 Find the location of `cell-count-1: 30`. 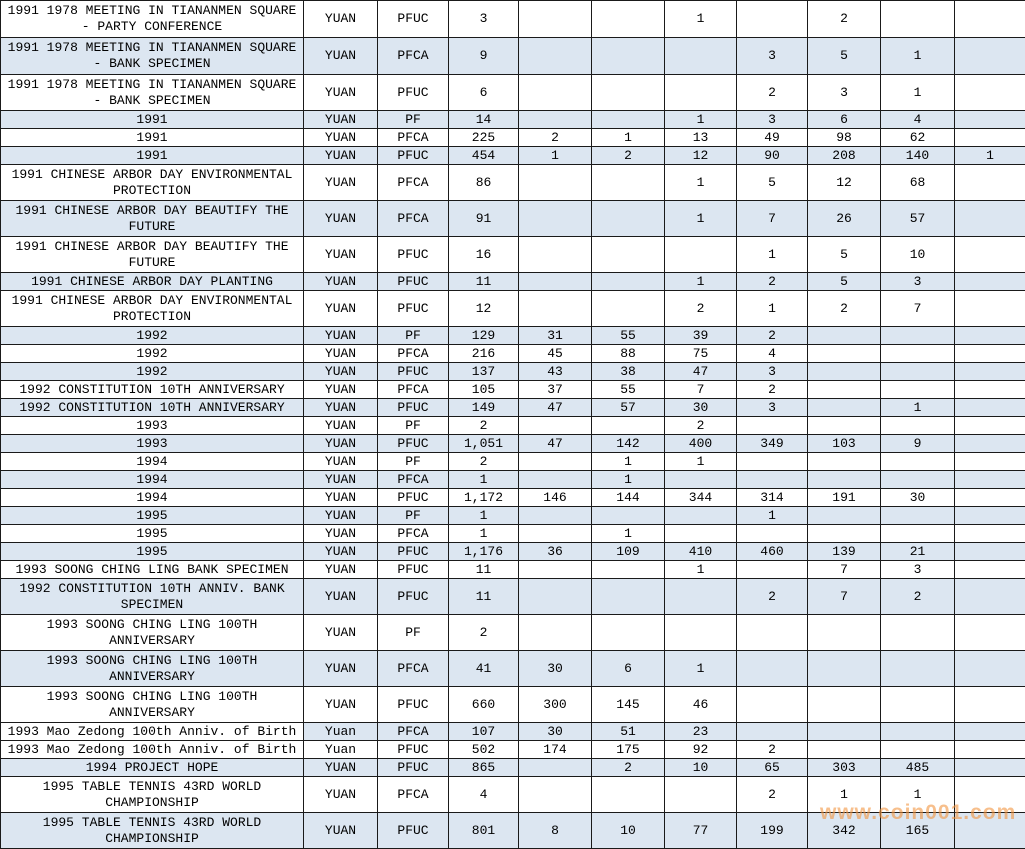

cell-count-1: 30 is located at coordinates (555, 732).